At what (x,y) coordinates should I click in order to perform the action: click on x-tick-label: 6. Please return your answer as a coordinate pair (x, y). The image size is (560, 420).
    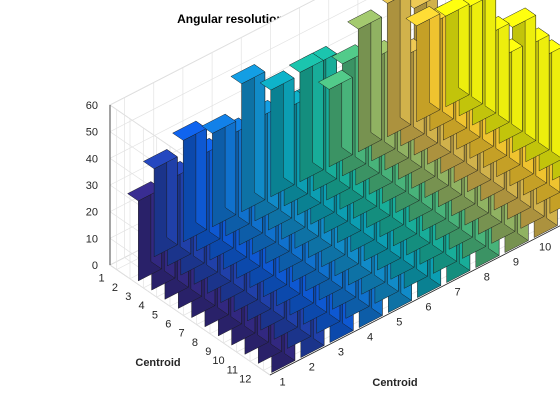
    Looking at the image, I should click on (428, 308).